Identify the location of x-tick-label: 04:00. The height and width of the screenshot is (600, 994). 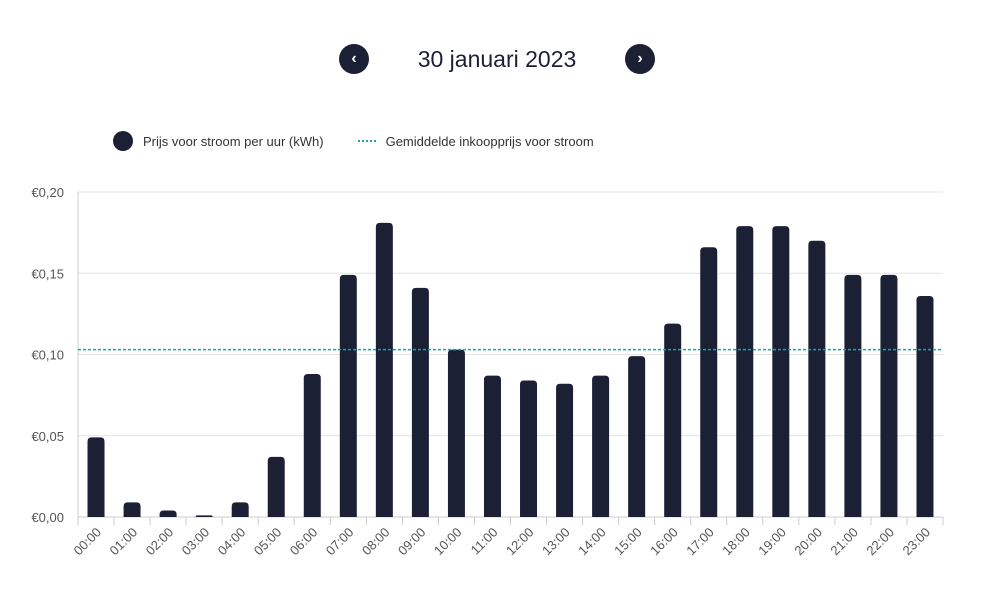
(232, 542).